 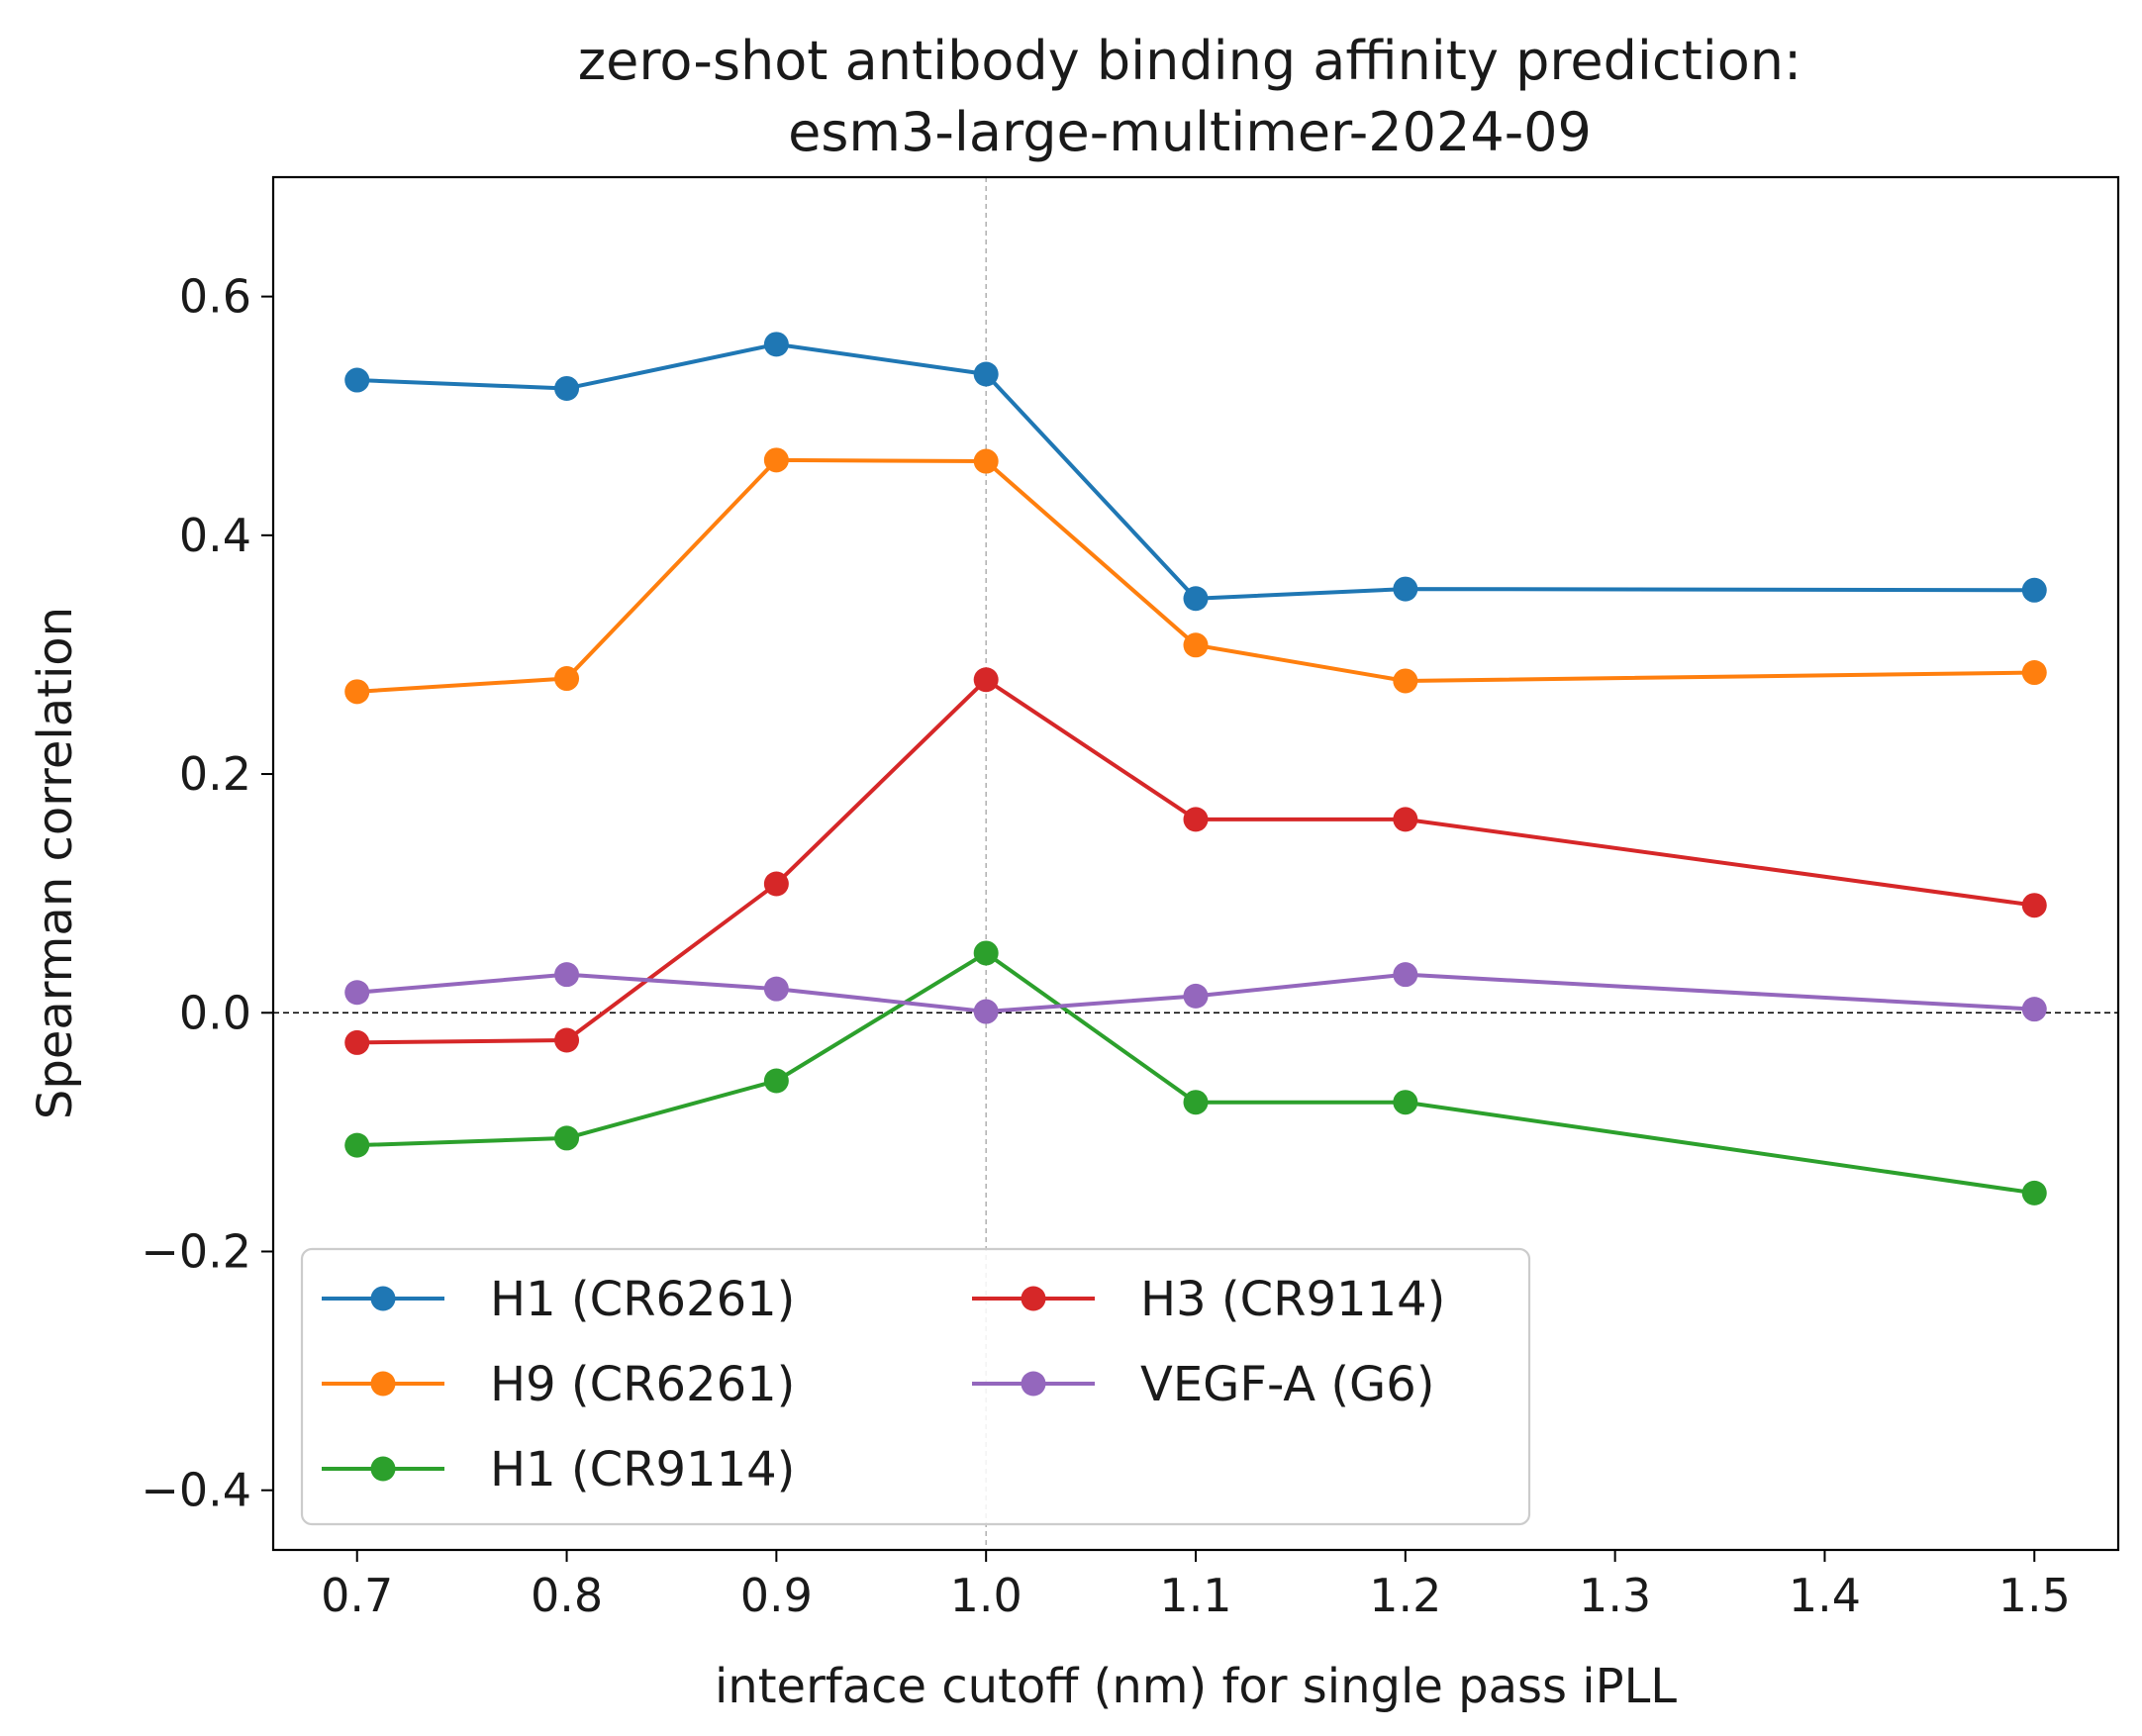 What do you see at coordinates (215, 535) in the screenshot?
I see `y-tick-label: 0.4` at bounding box center [215, 535].